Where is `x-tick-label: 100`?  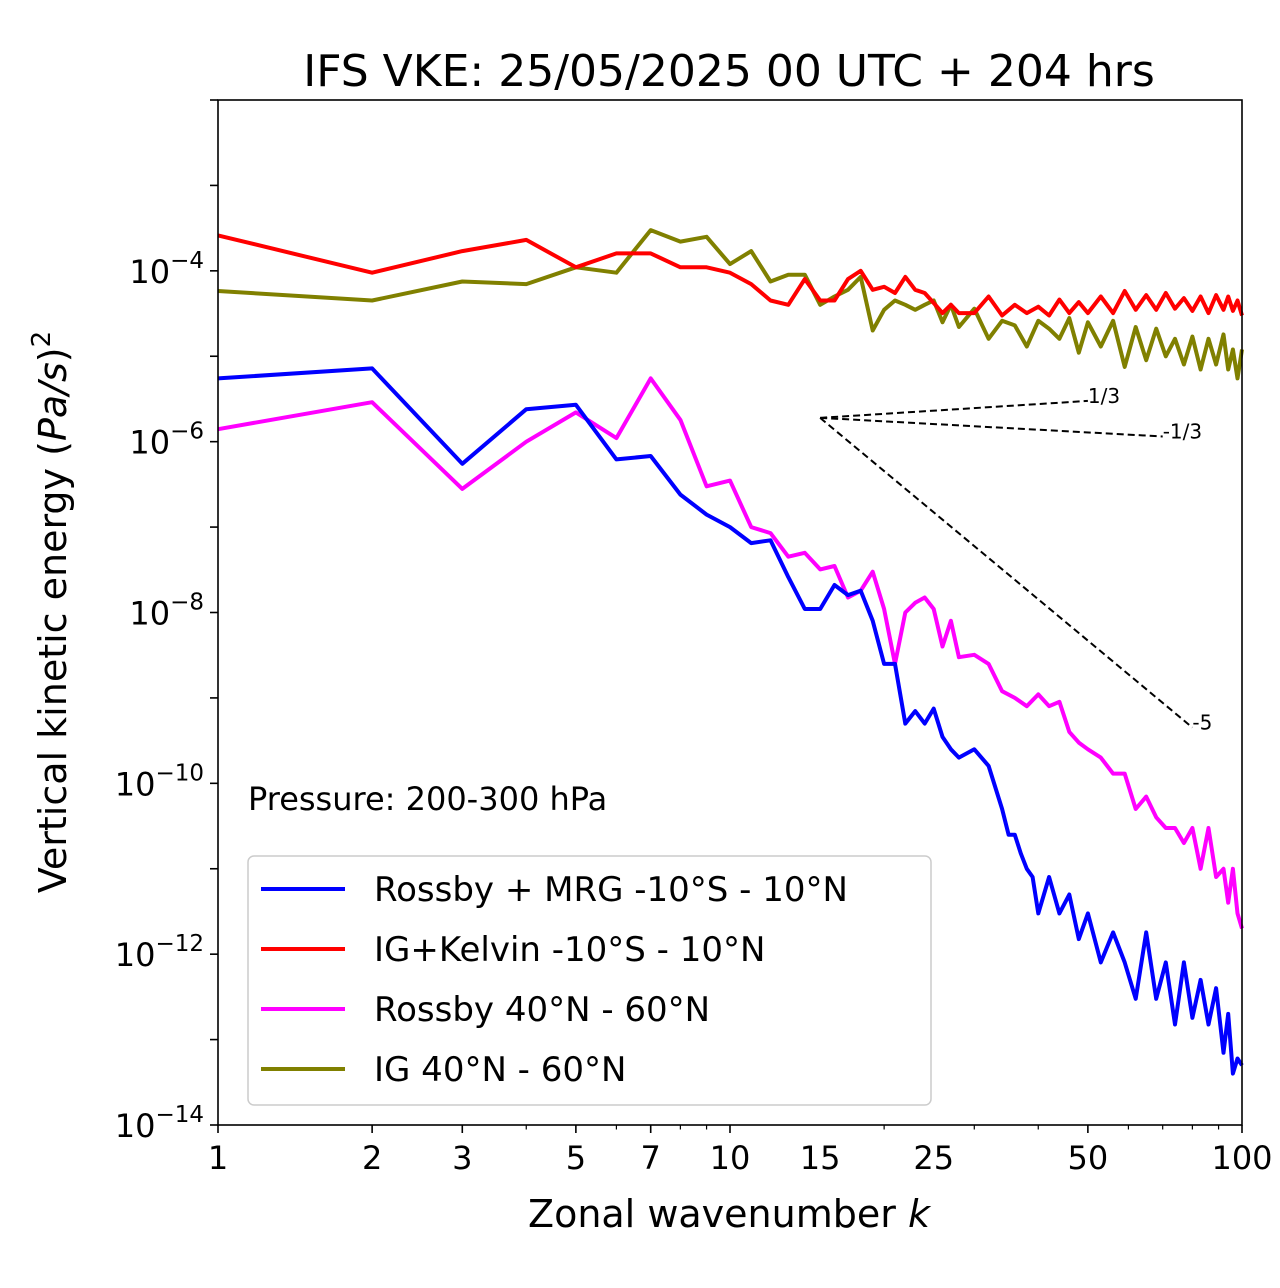 x-tick-label: 100 is located at coordinates (1241, 1158).